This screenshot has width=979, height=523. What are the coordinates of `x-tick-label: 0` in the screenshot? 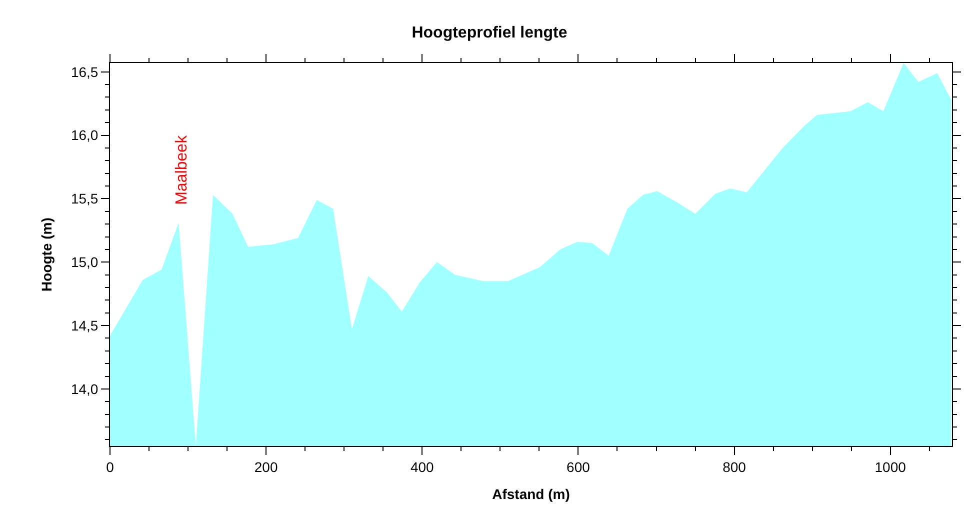 It's located at (110, 466).